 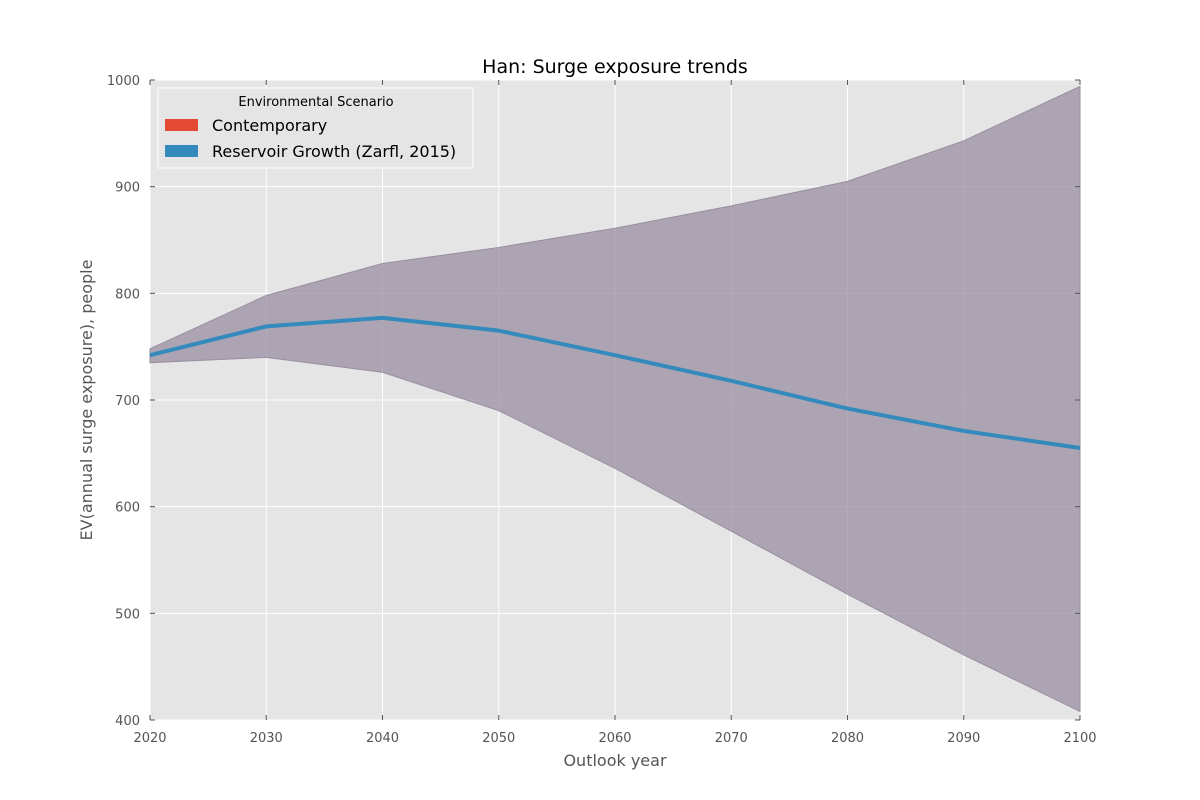 I want to click on x-tick-label: 2100, so click(x=1079, y=738).